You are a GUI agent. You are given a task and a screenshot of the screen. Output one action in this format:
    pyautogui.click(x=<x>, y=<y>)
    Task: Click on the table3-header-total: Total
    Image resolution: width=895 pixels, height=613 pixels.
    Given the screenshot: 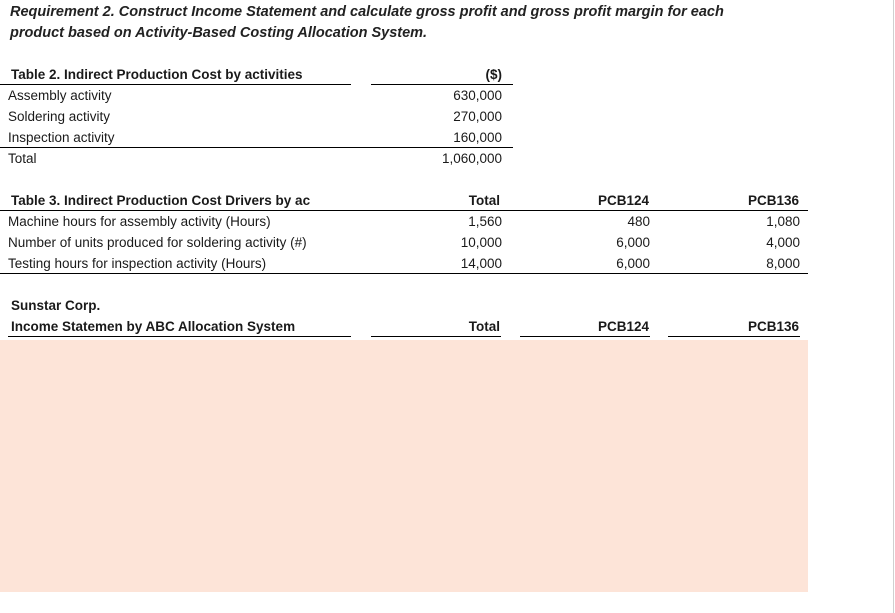 What is the action you would take?
    pyautogui.click(x=484, y=200)
    